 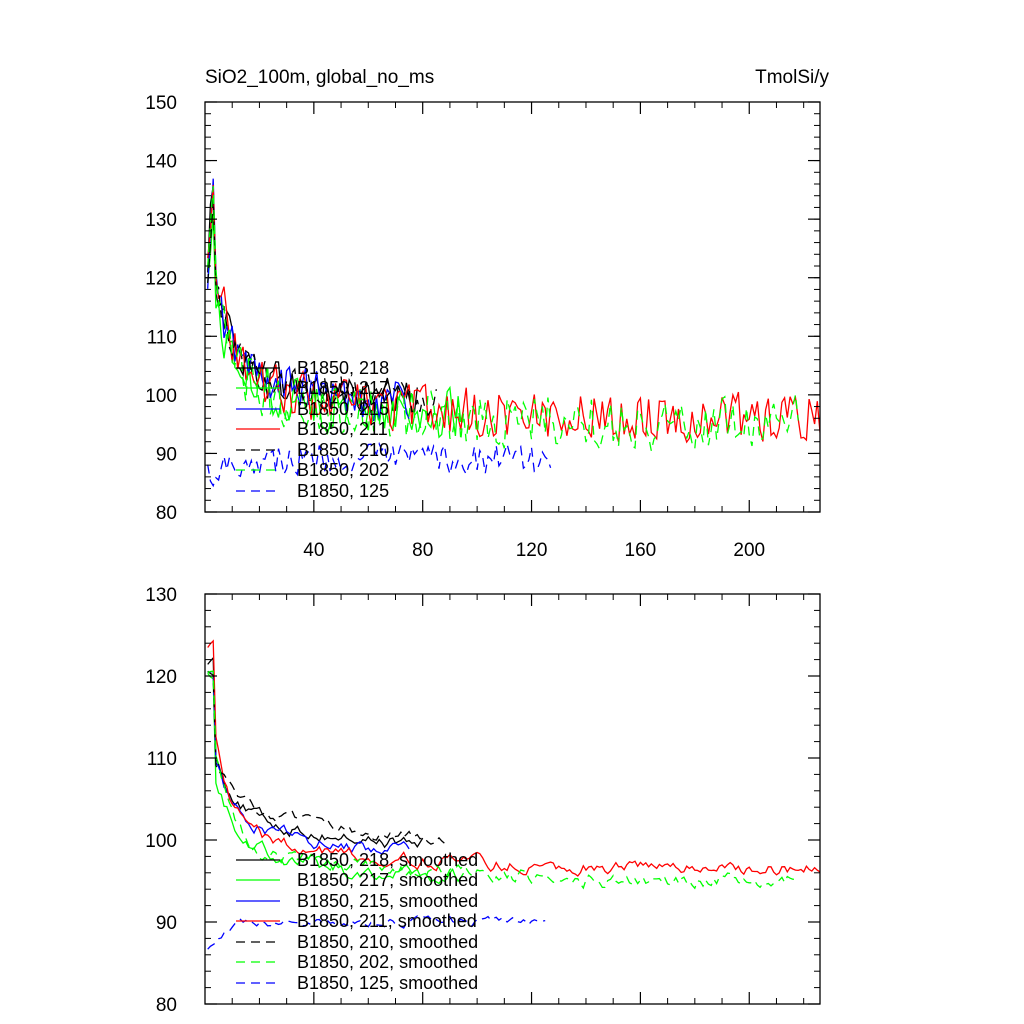 I want to click on top-xtick-label-2: 120, so click(x=532, y=550).